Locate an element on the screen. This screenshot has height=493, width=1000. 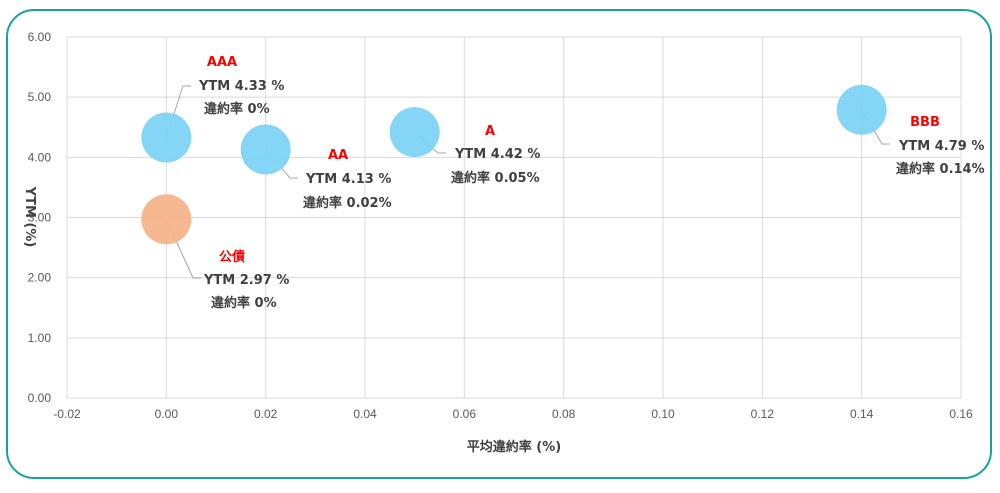
y-tick-labels: 0.00 1.00 2.00 3.00 4.00 5.00 6.00 is located at coordinates (40, 217).